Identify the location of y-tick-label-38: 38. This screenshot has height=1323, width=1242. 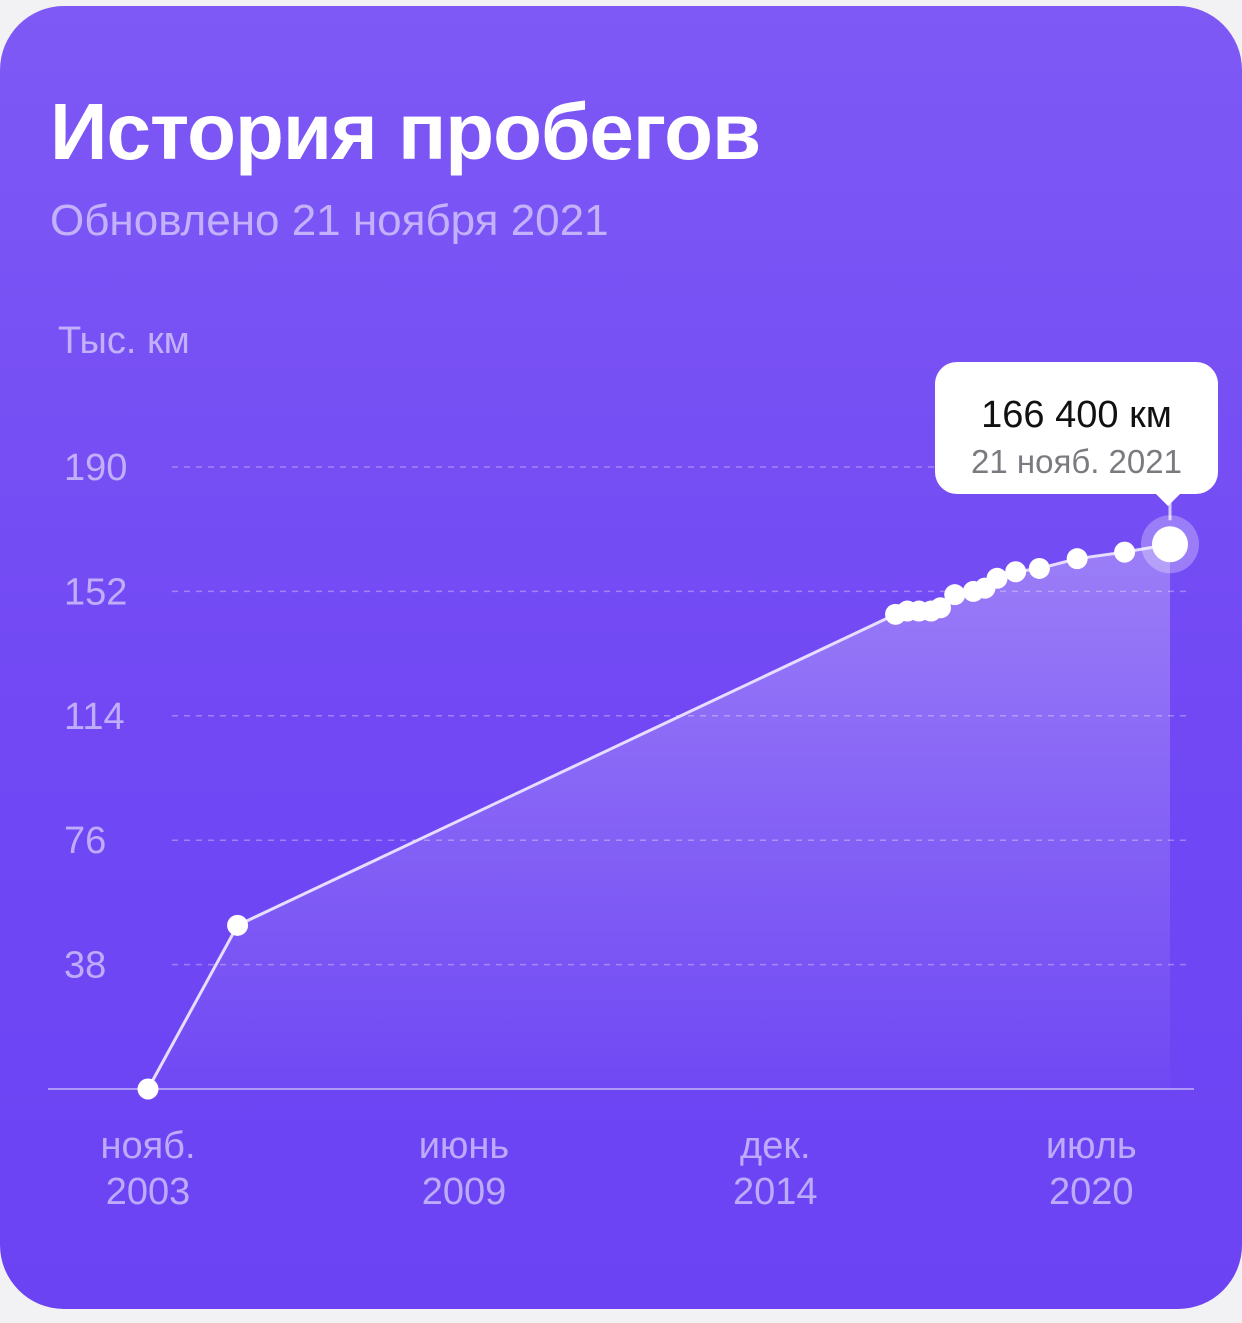
(85, 966).